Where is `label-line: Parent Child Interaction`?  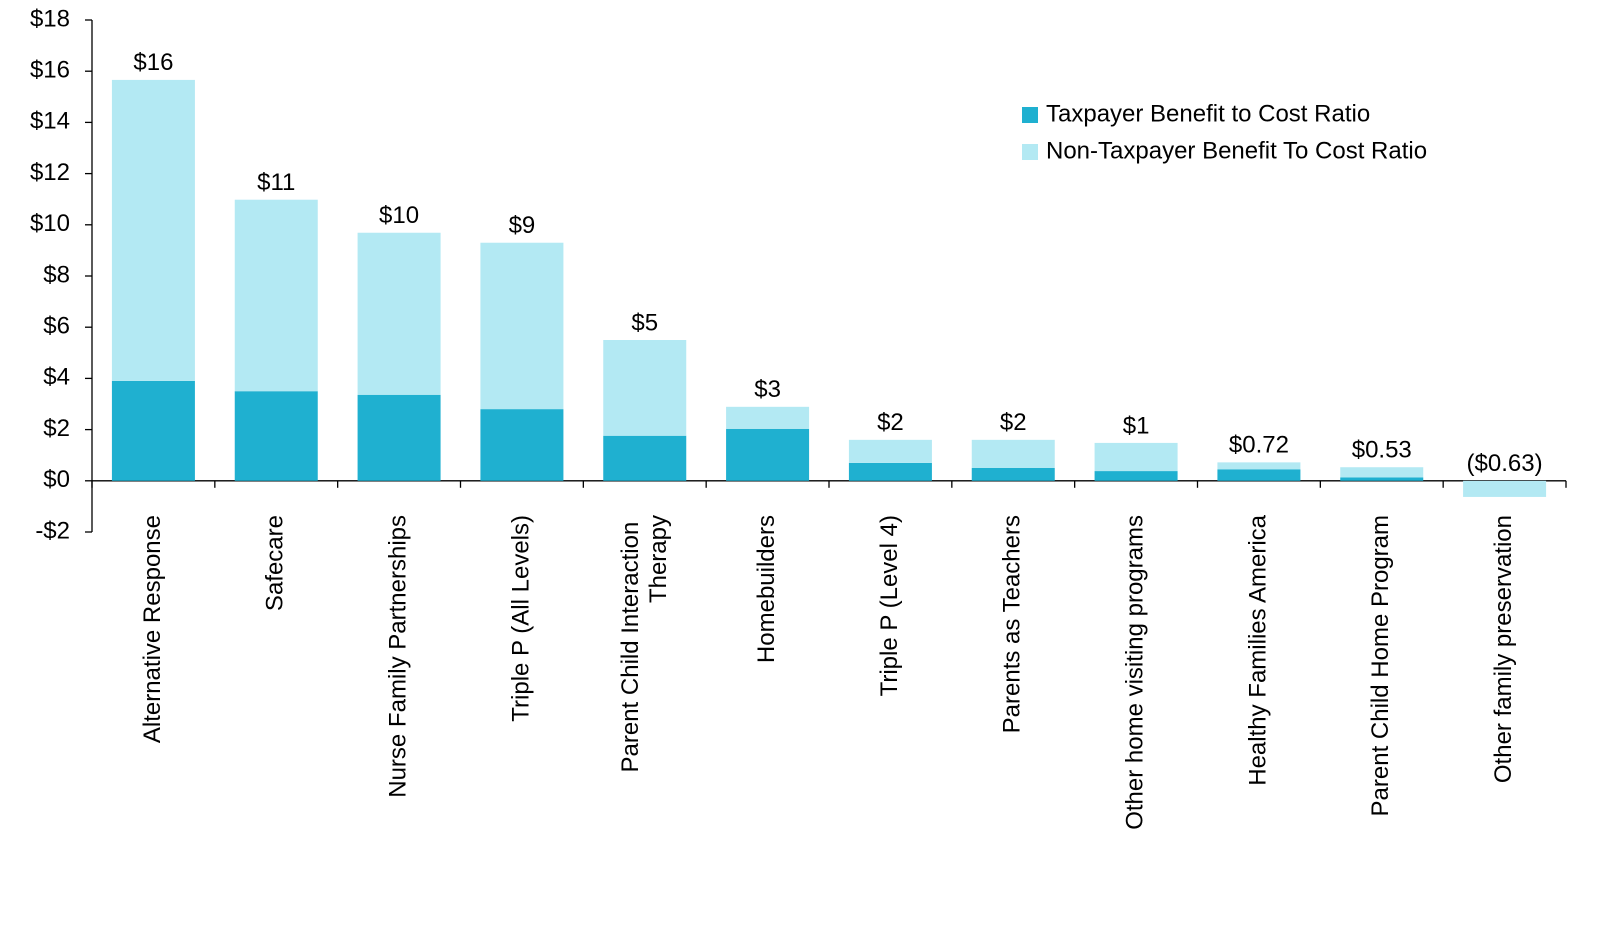 label-line: Parent Child Interaction is located at coordinates (630, 643).